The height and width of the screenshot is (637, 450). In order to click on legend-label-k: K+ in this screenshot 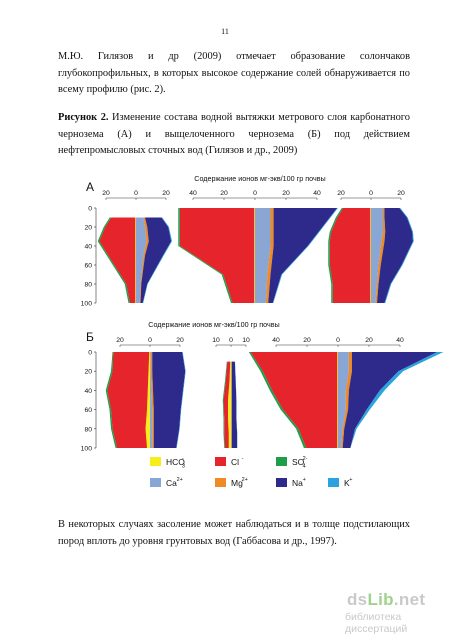, I will do `click(348, 482)`.